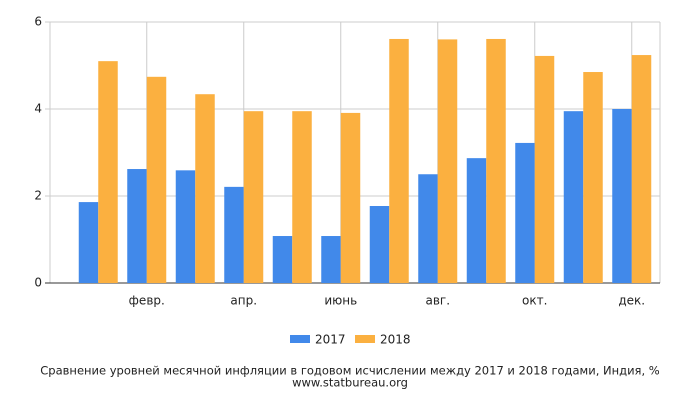 This screenshot has width=700, height=404. I want to click on y-tick-label: 2, so click(38, 196).